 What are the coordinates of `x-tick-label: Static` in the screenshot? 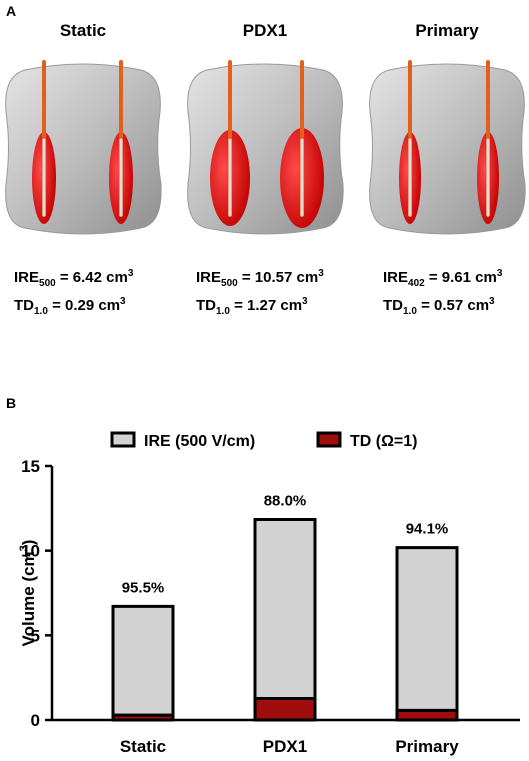 It's located at (143, 746).